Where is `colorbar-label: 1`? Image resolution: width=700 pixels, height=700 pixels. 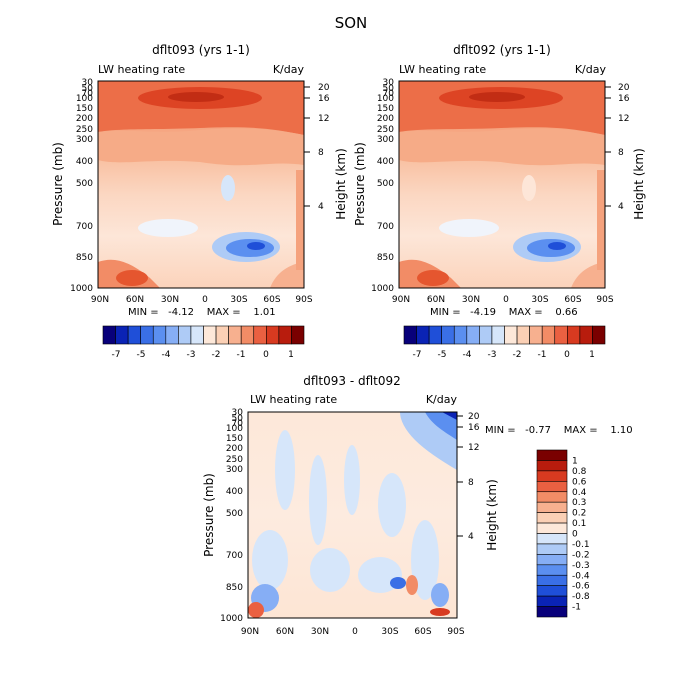 colorbar-label: 1 is located at coordinates (575, 461).